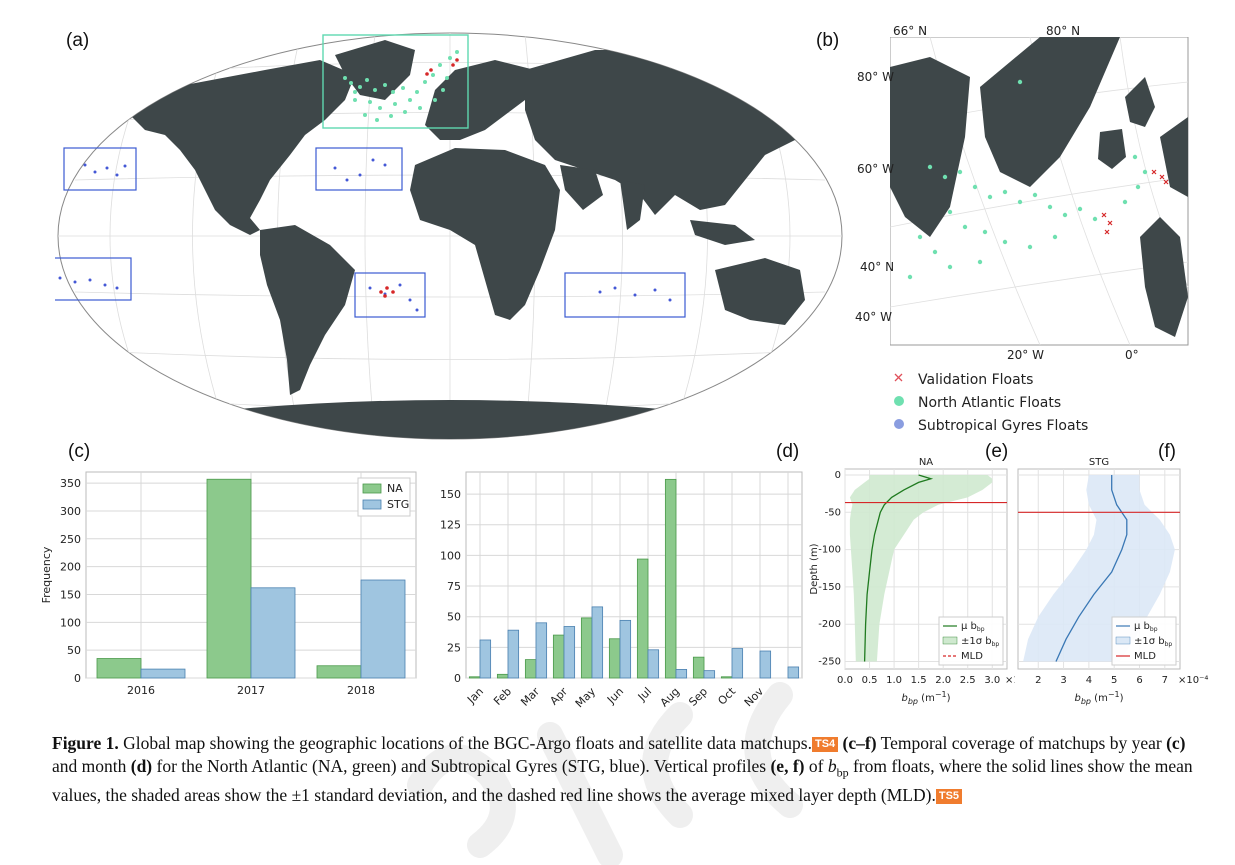  Describe the element at coordinates (70, 511) in the screenshot. I see `y-tick-label: 300` at that location.